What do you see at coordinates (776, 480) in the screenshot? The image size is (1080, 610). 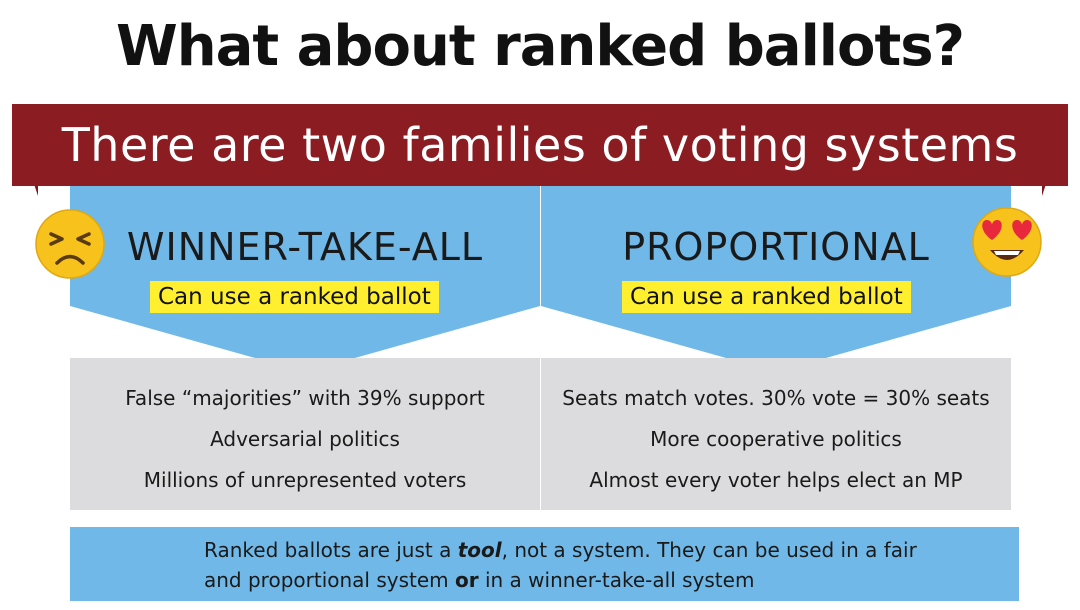 I see `list-item: Almost every voter helps elect an MP` at bounding box center [776, 480].